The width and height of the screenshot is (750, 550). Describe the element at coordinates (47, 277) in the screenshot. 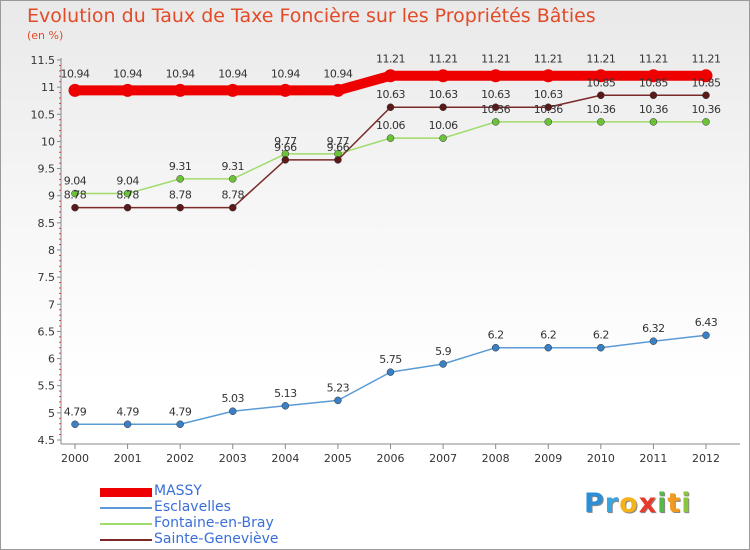

I see `y-tick-label: 7.5` at that location.